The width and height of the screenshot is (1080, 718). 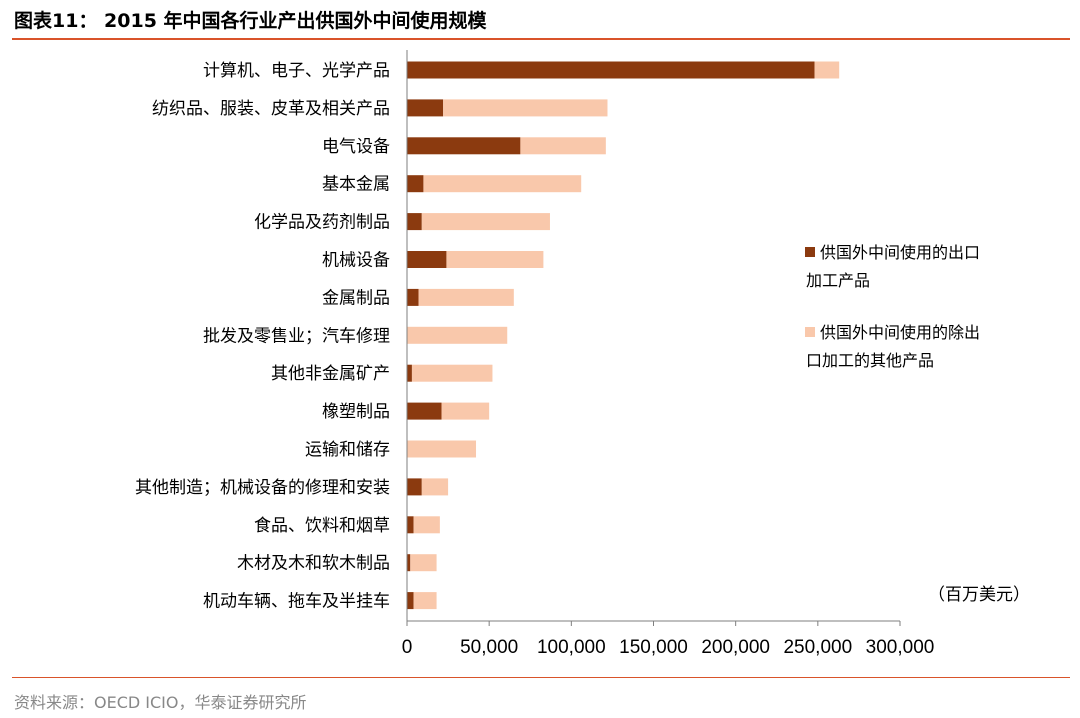 I want to click on x-tick-label: 150,000, so click(x=653, y=647).